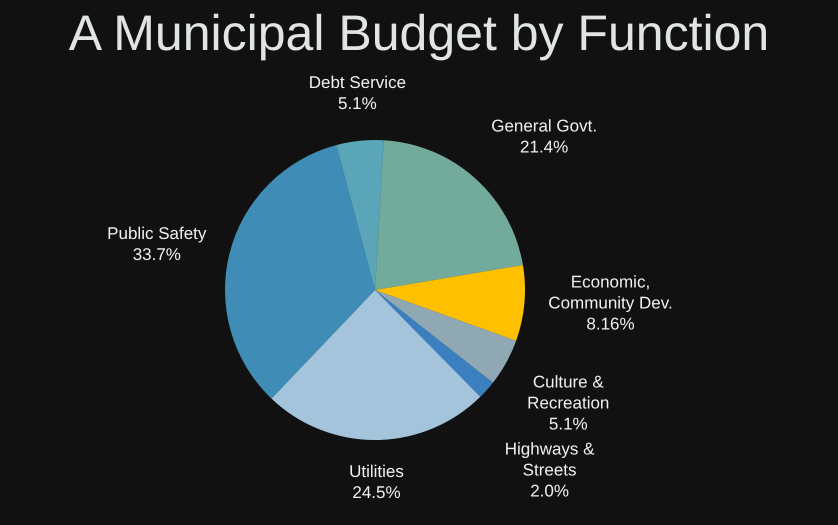  What do you see at coordinates (419, 33) in the screenshot?
I see `chart-title: A Municipal Budget by Function` at bounding box center [419, 33].